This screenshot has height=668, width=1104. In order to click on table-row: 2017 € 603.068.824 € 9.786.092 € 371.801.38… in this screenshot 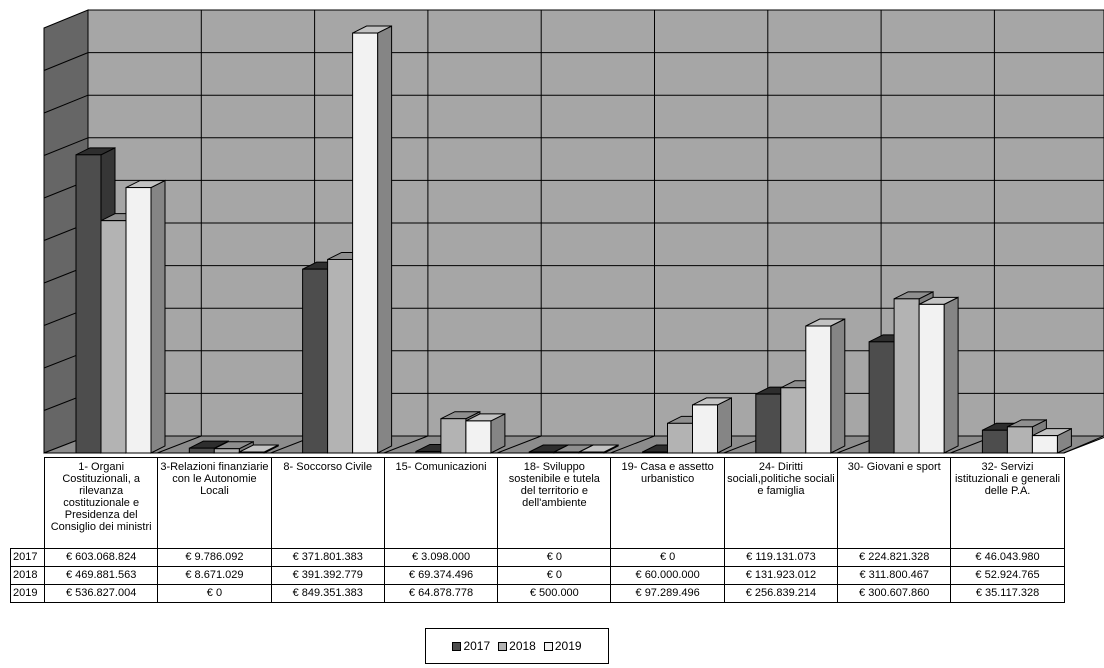, I will do `click(537, 557)`.